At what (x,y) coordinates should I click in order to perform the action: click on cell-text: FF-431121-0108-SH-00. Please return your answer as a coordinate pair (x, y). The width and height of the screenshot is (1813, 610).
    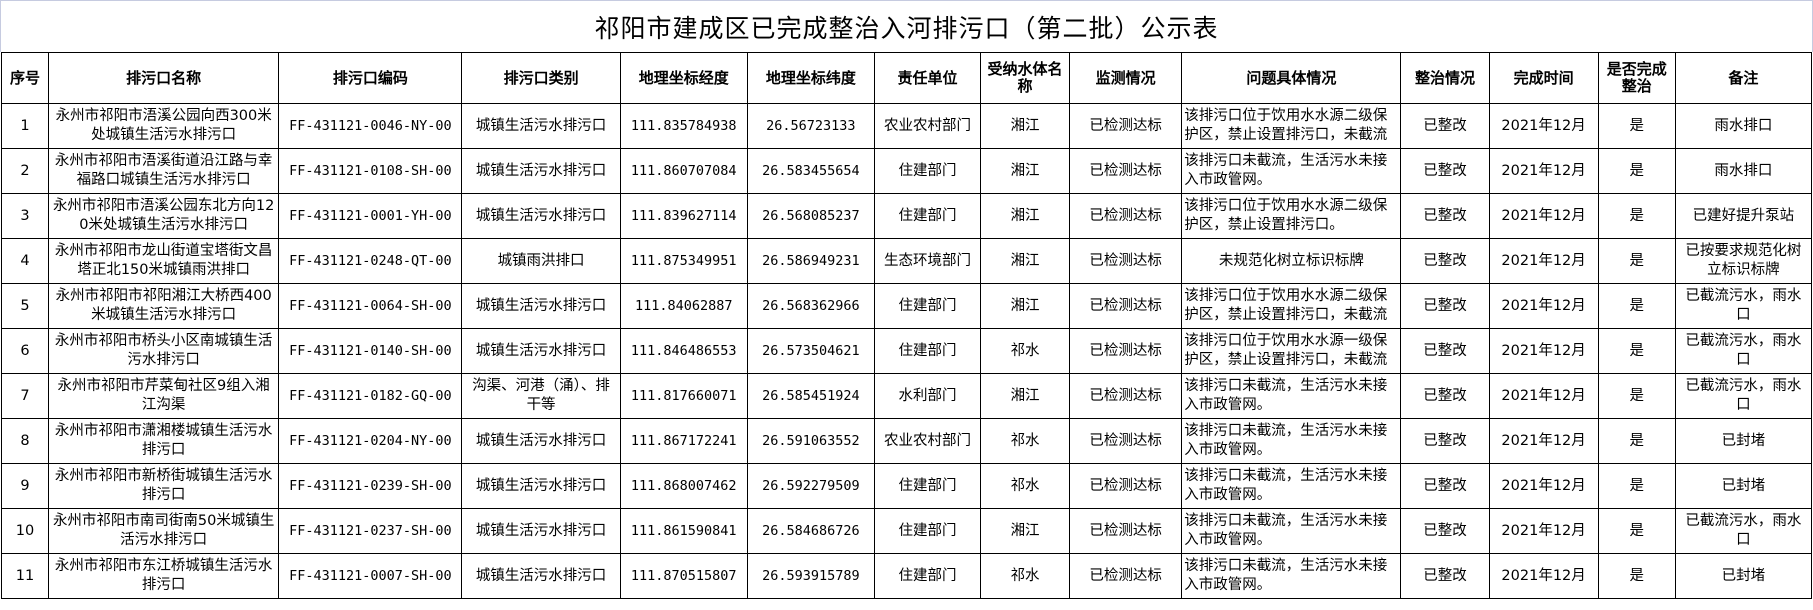
    Looking at the image, I should click on (370, 170).